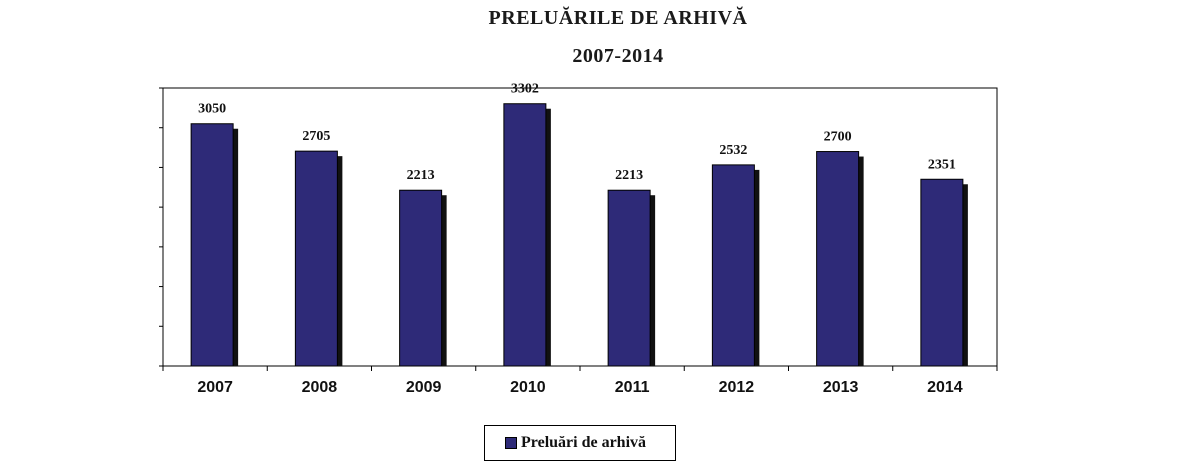  I want to click on x-tick-label-2013: 2013, so click(841, 387).